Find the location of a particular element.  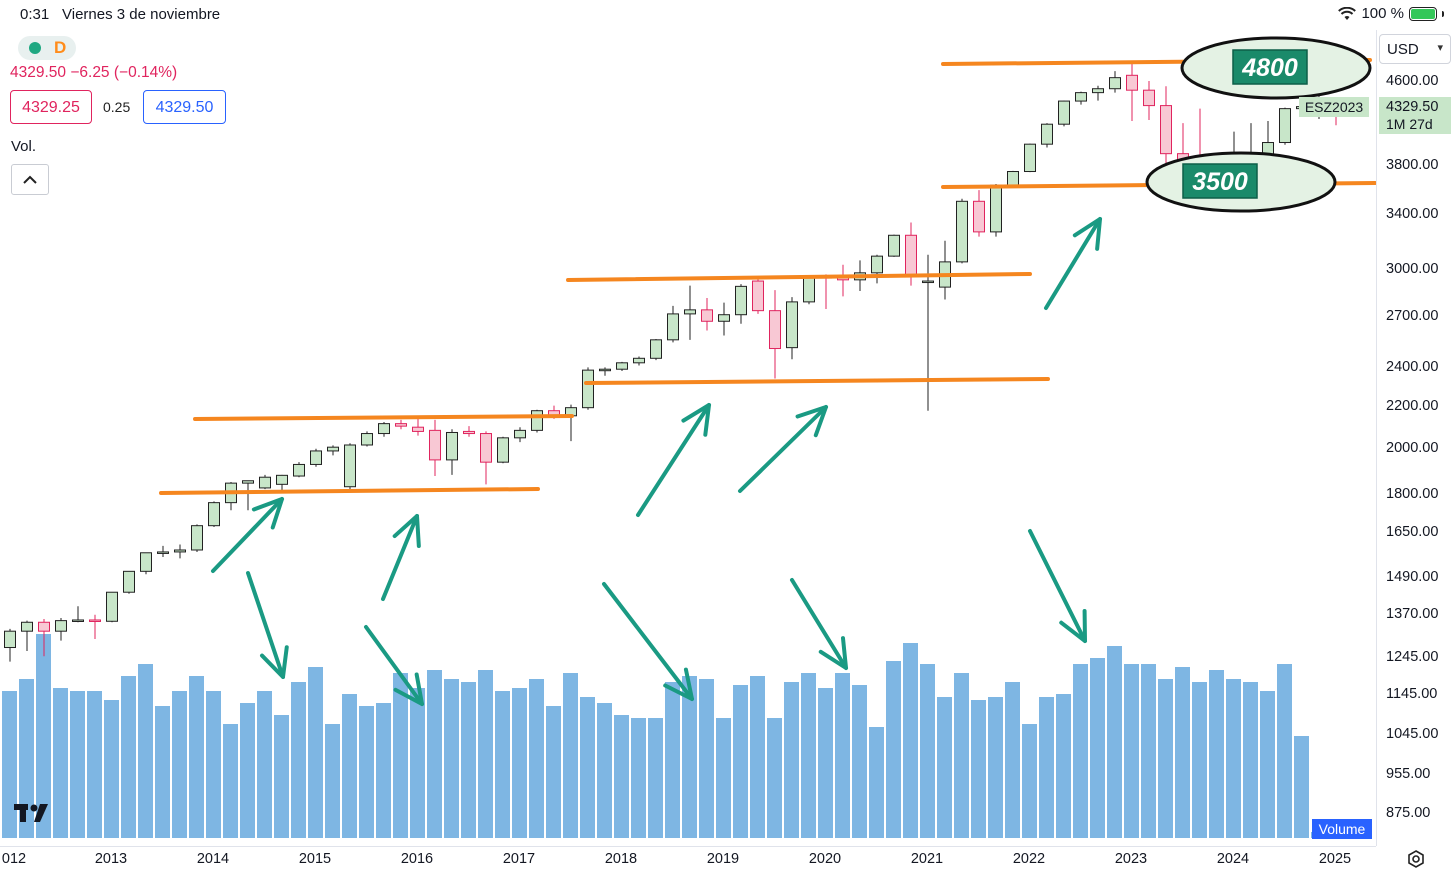

volume-indicator-label: Vol. is located at coordinates (24, 146).